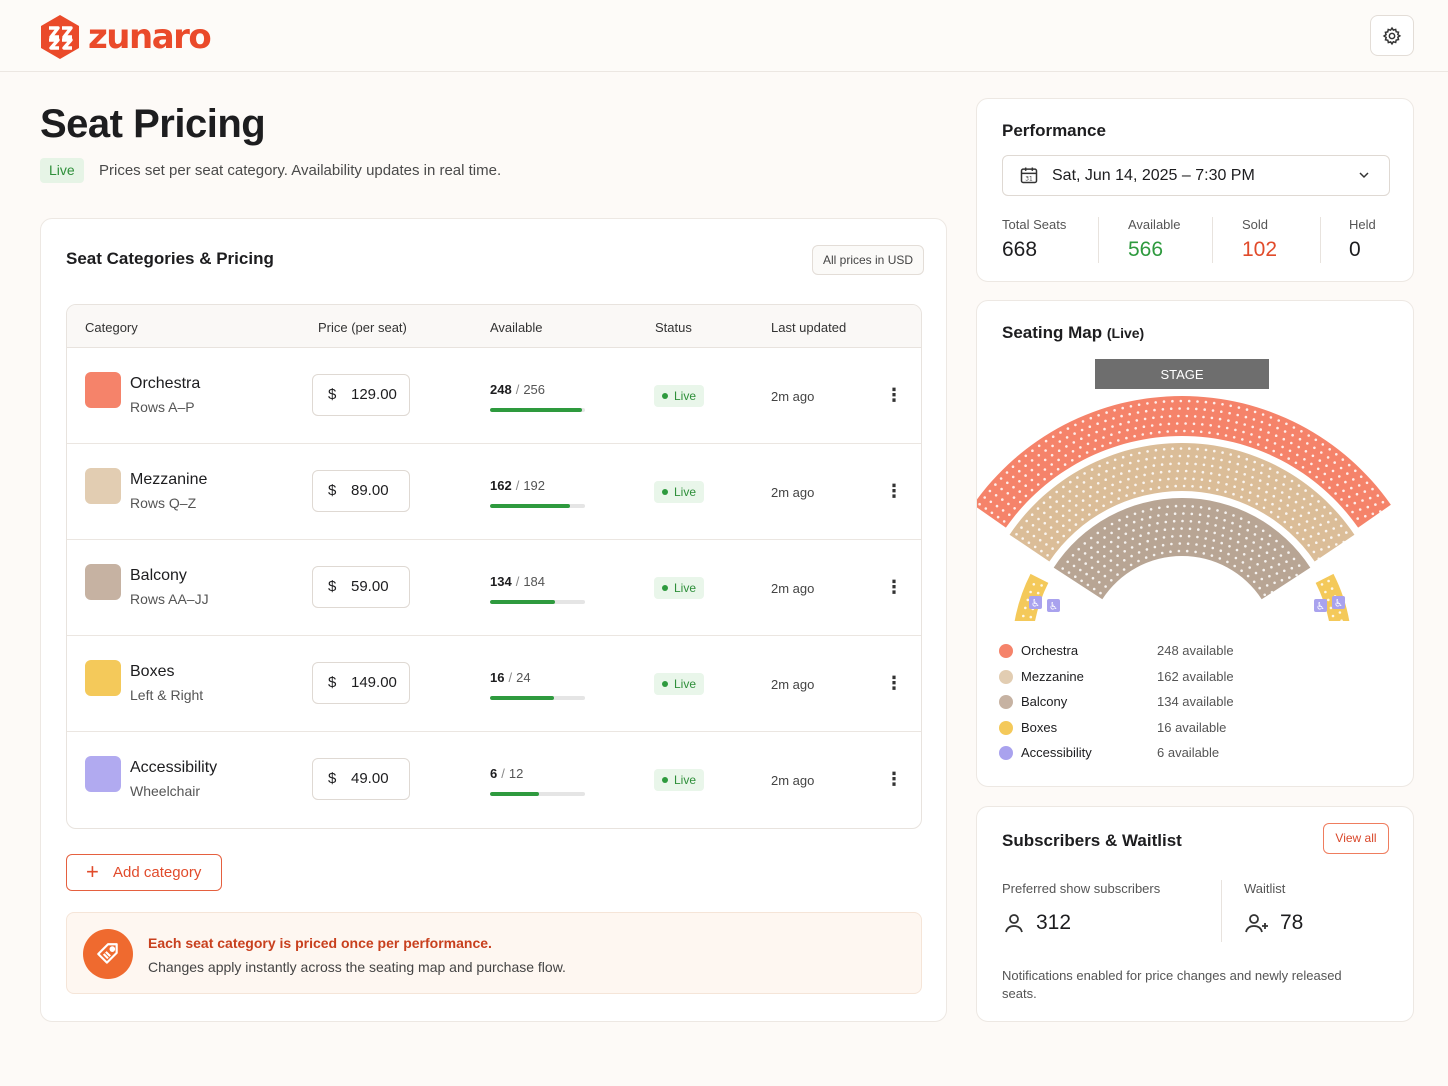  What do you see at coordinates (1153, 175) in the screenshot?
I see `performance-date: Sat, Jun 14, 2025 – 7:30 PM` at bounding box center [1153, 175].